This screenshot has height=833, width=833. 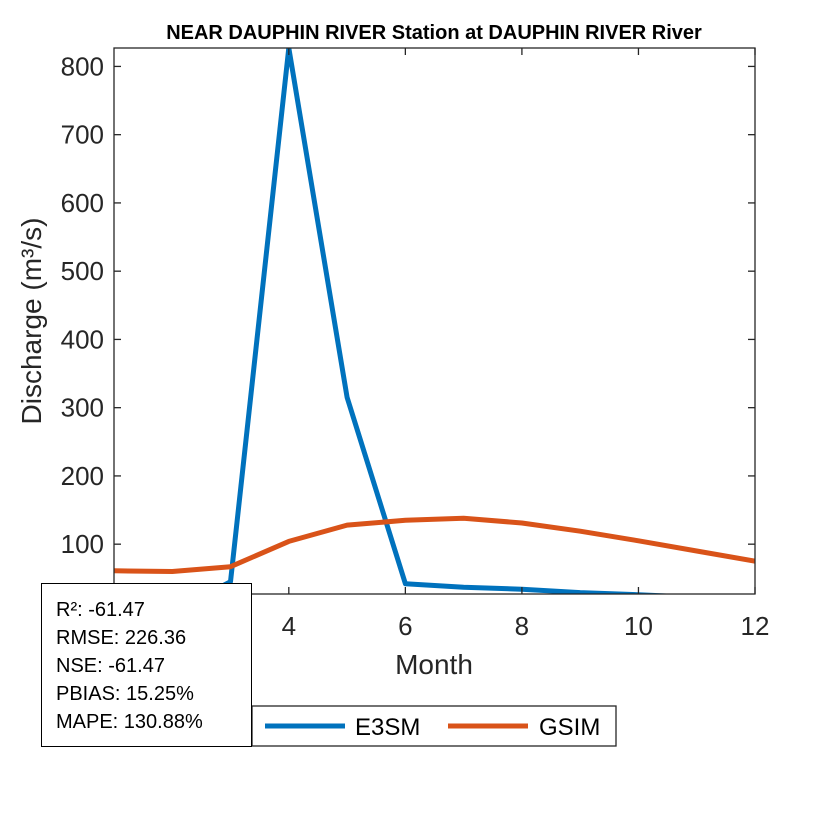 I want to click on x-tick-label: 10, so click(x=638, y=626).